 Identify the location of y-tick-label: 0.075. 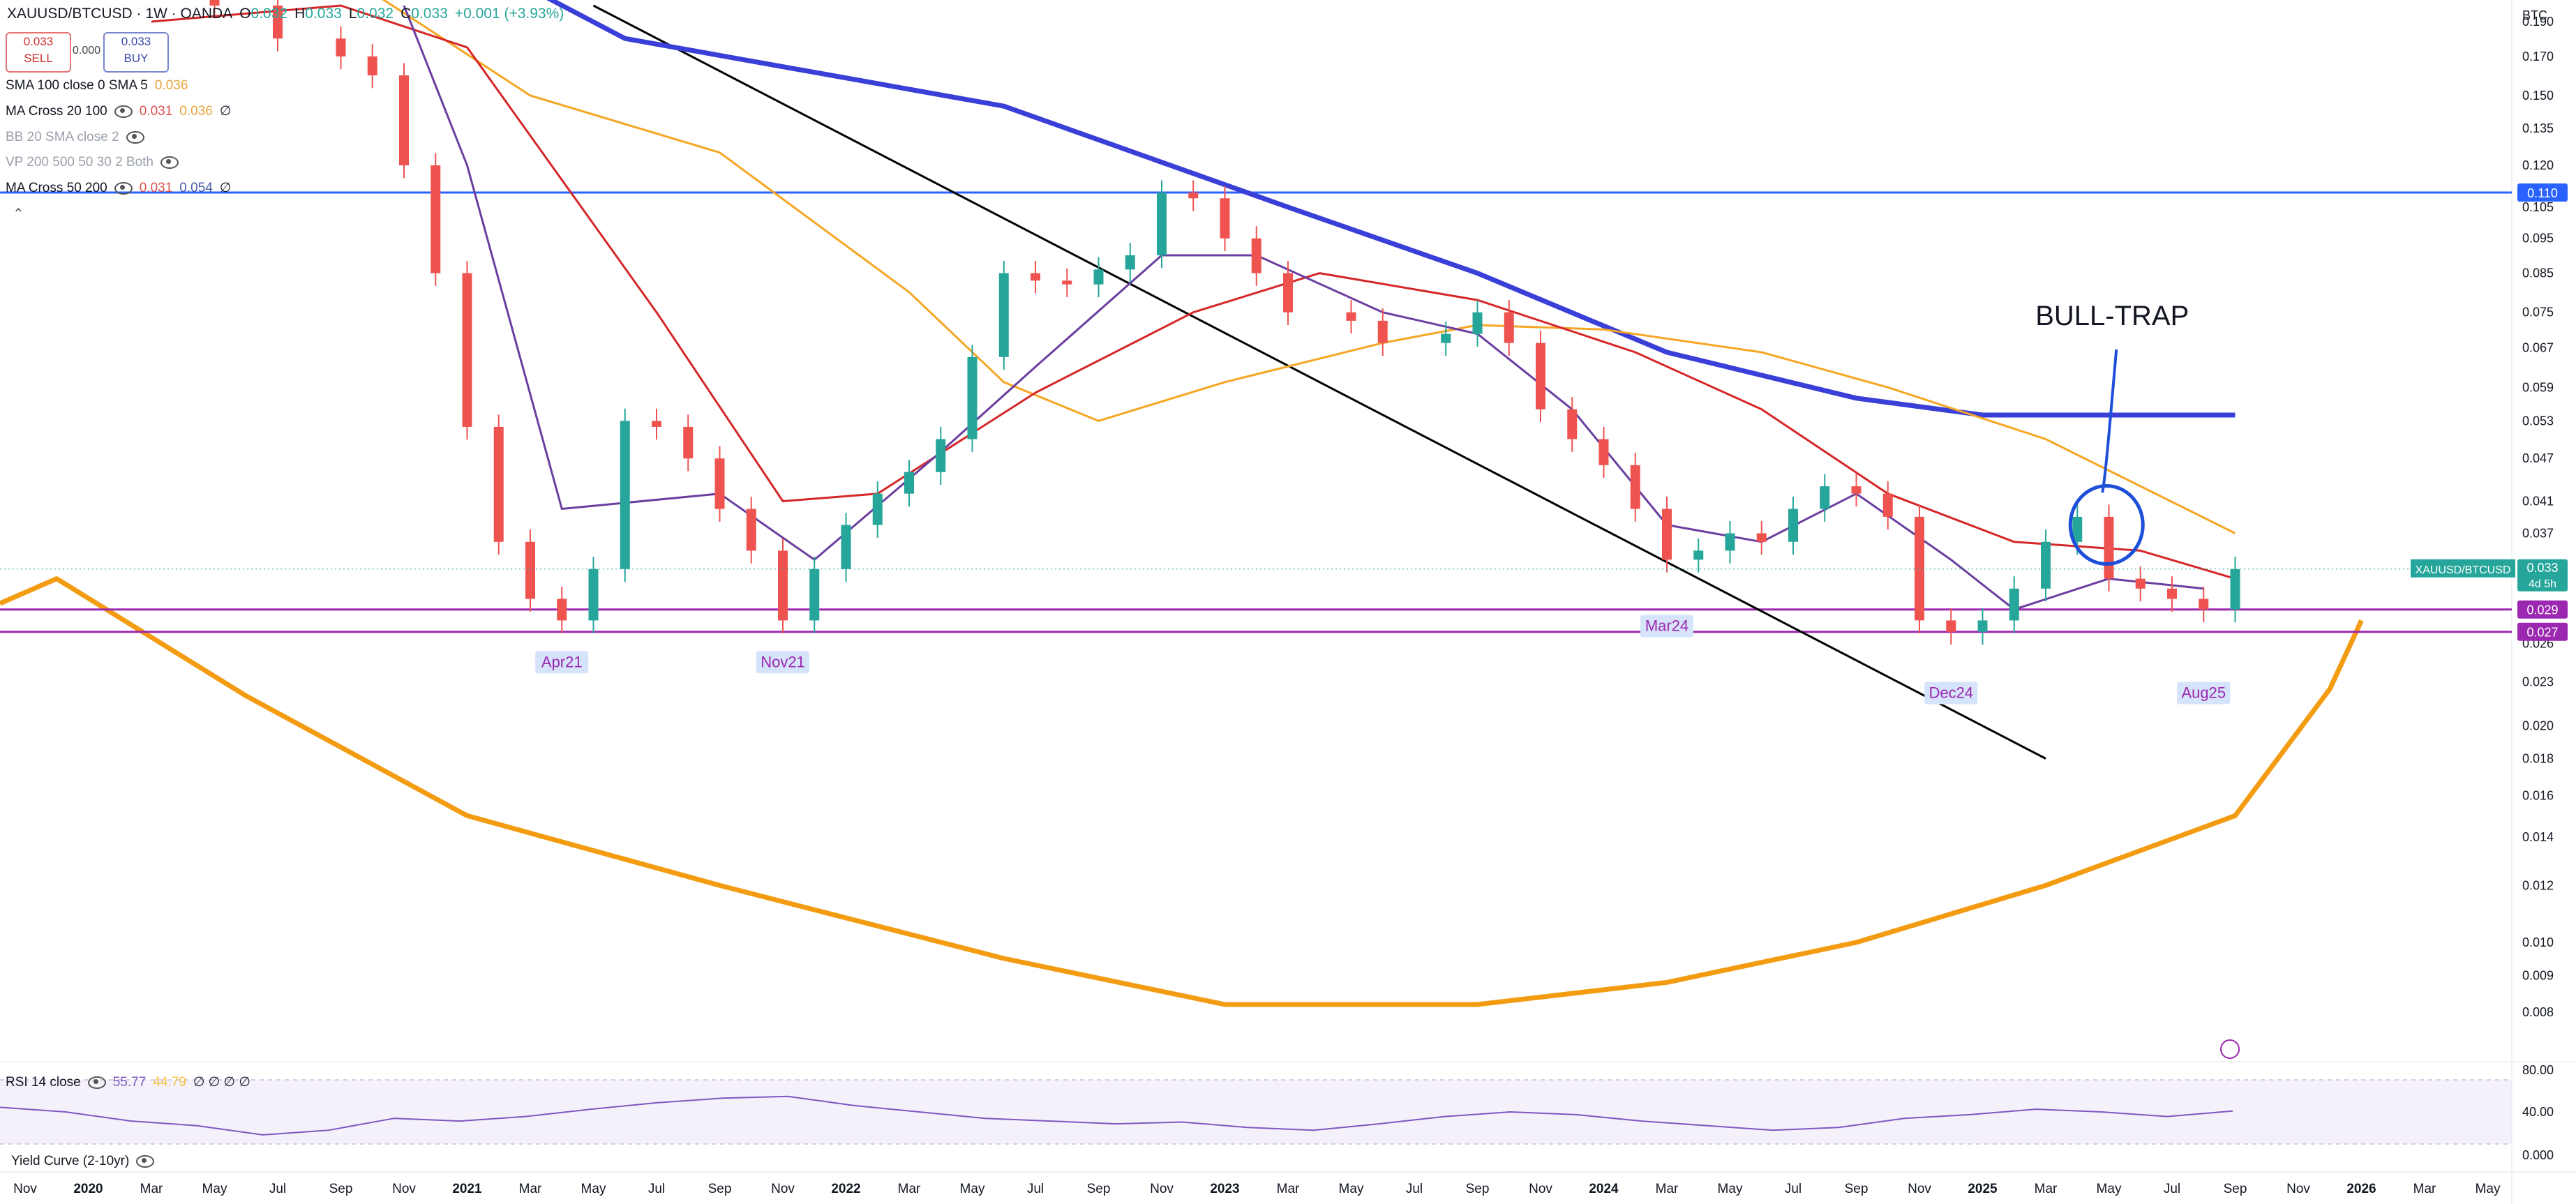
(2538, 312).